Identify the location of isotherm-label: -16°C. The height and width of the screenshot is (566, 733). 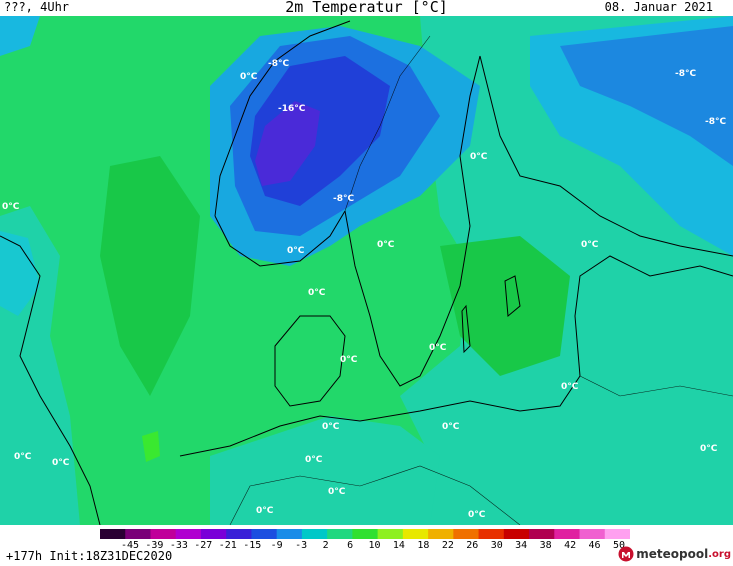
(292, 109).